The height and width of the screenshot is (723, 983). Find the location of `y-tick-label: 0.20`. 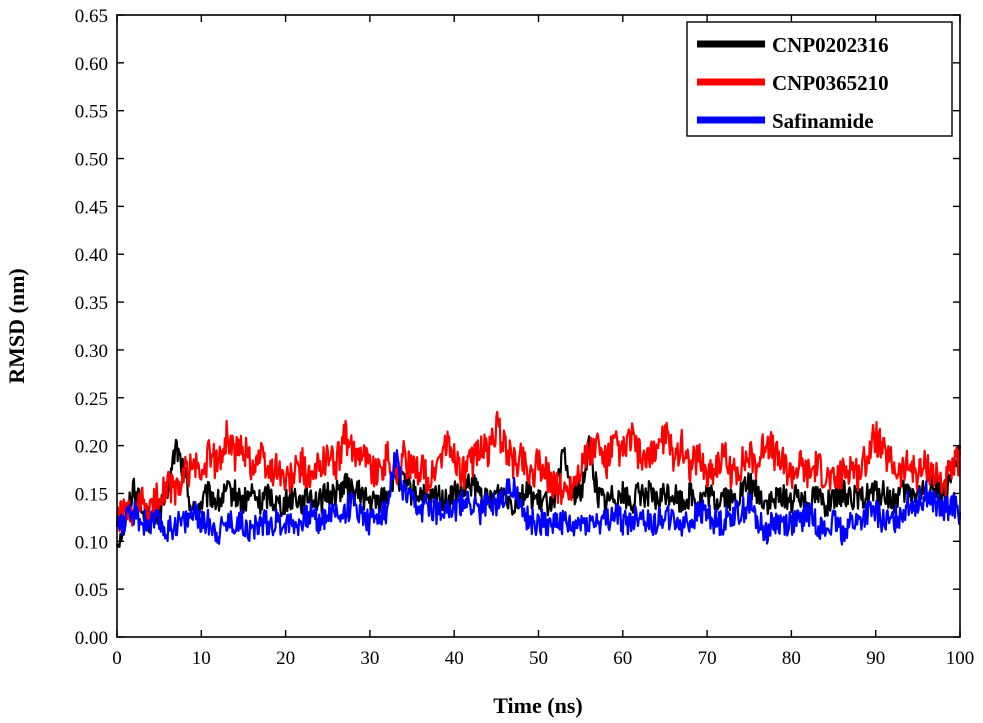

y-tick-label: 0.20 is located at coordinates (91, 447).